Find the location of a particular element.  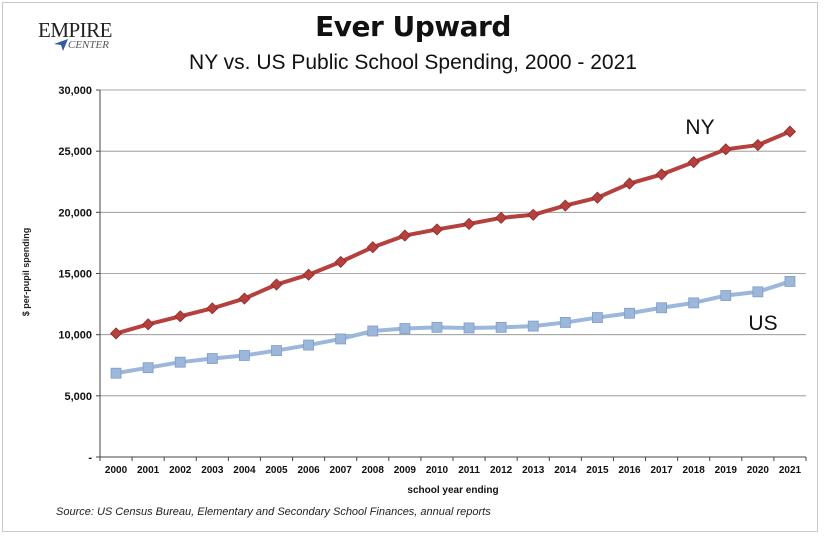

point-us-2001 is located at coordinates (148, 368).